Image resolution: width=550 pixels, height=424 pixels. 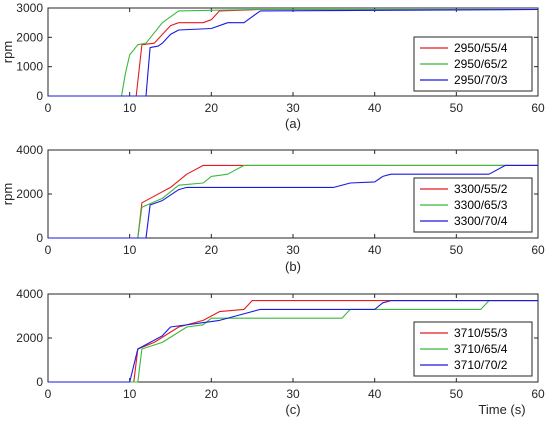 What do you see at coordinates (293, 123) in the screenshot?
I see `panel-label: (a)` at bounding box center [293, 123].